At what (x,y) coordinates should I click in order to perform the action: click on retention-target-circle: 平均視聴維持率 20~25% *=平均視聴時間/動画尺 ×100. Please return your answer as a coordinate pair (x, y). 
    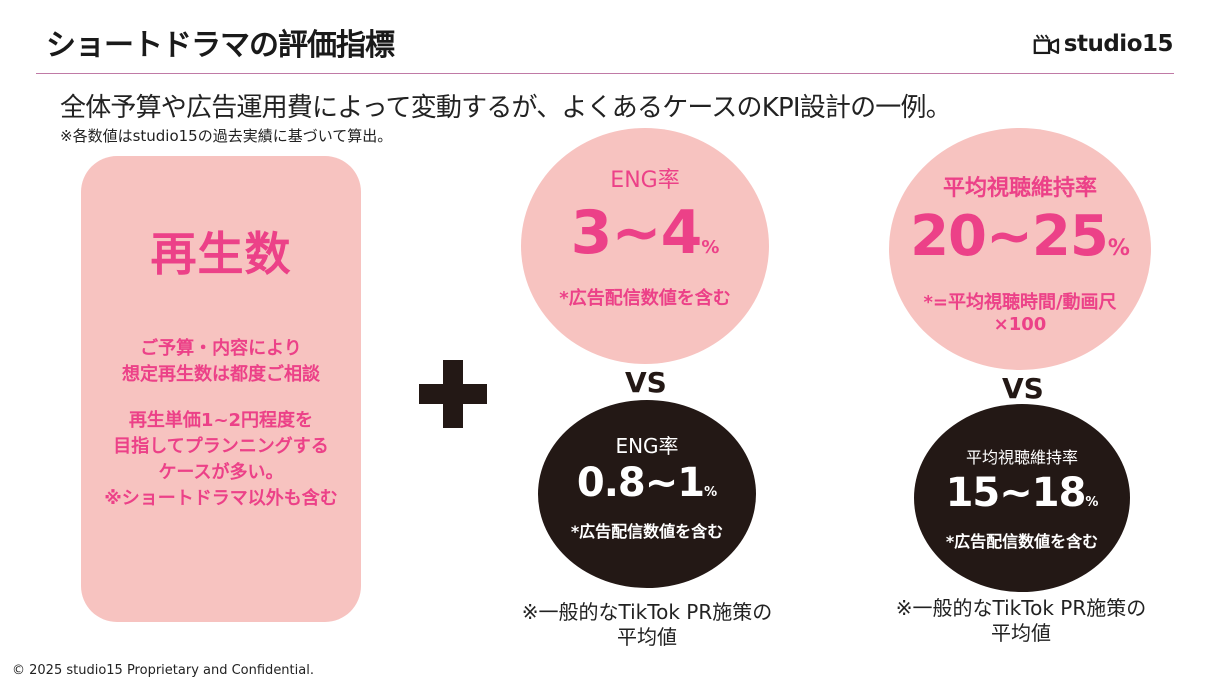
    Looking at the image, I should click on (1020, 249).